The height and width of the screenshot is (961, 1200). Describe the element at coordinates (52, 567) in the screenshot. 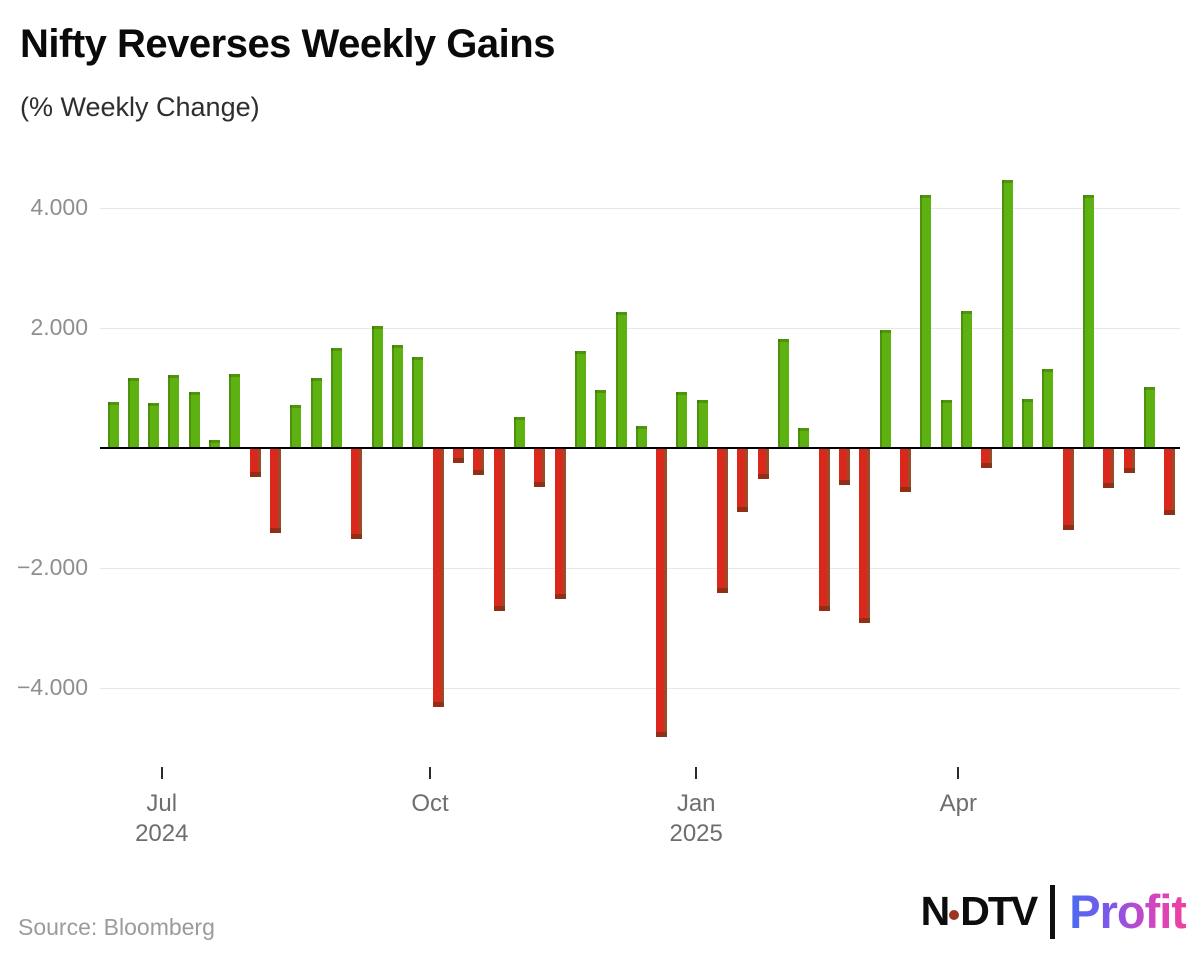

I see `y-axis-tick-label: −2.000` at that location.